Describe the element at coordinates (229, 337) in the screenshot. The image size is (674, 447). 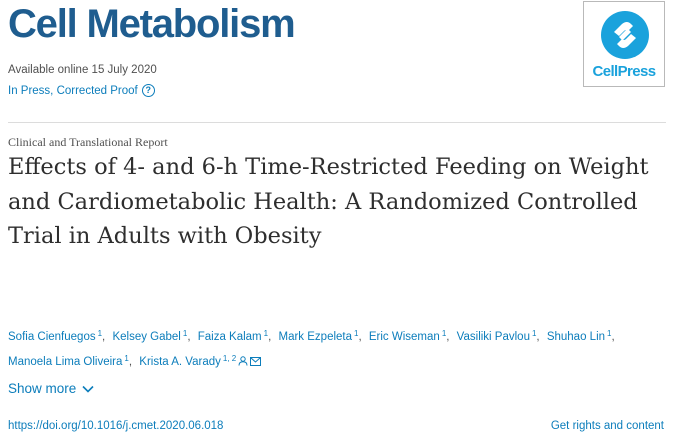
I see `author-name: Faiza Kalam` at that location.